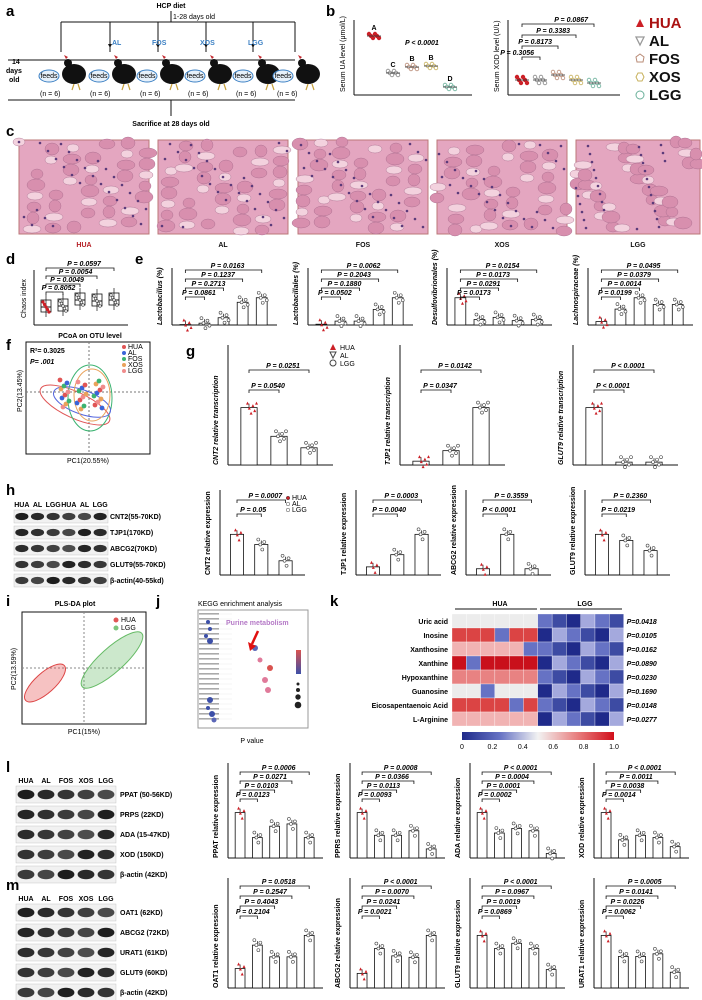 This screenshot has width=702, height=1000. I want to click on kegg-point, so click(208, 622).